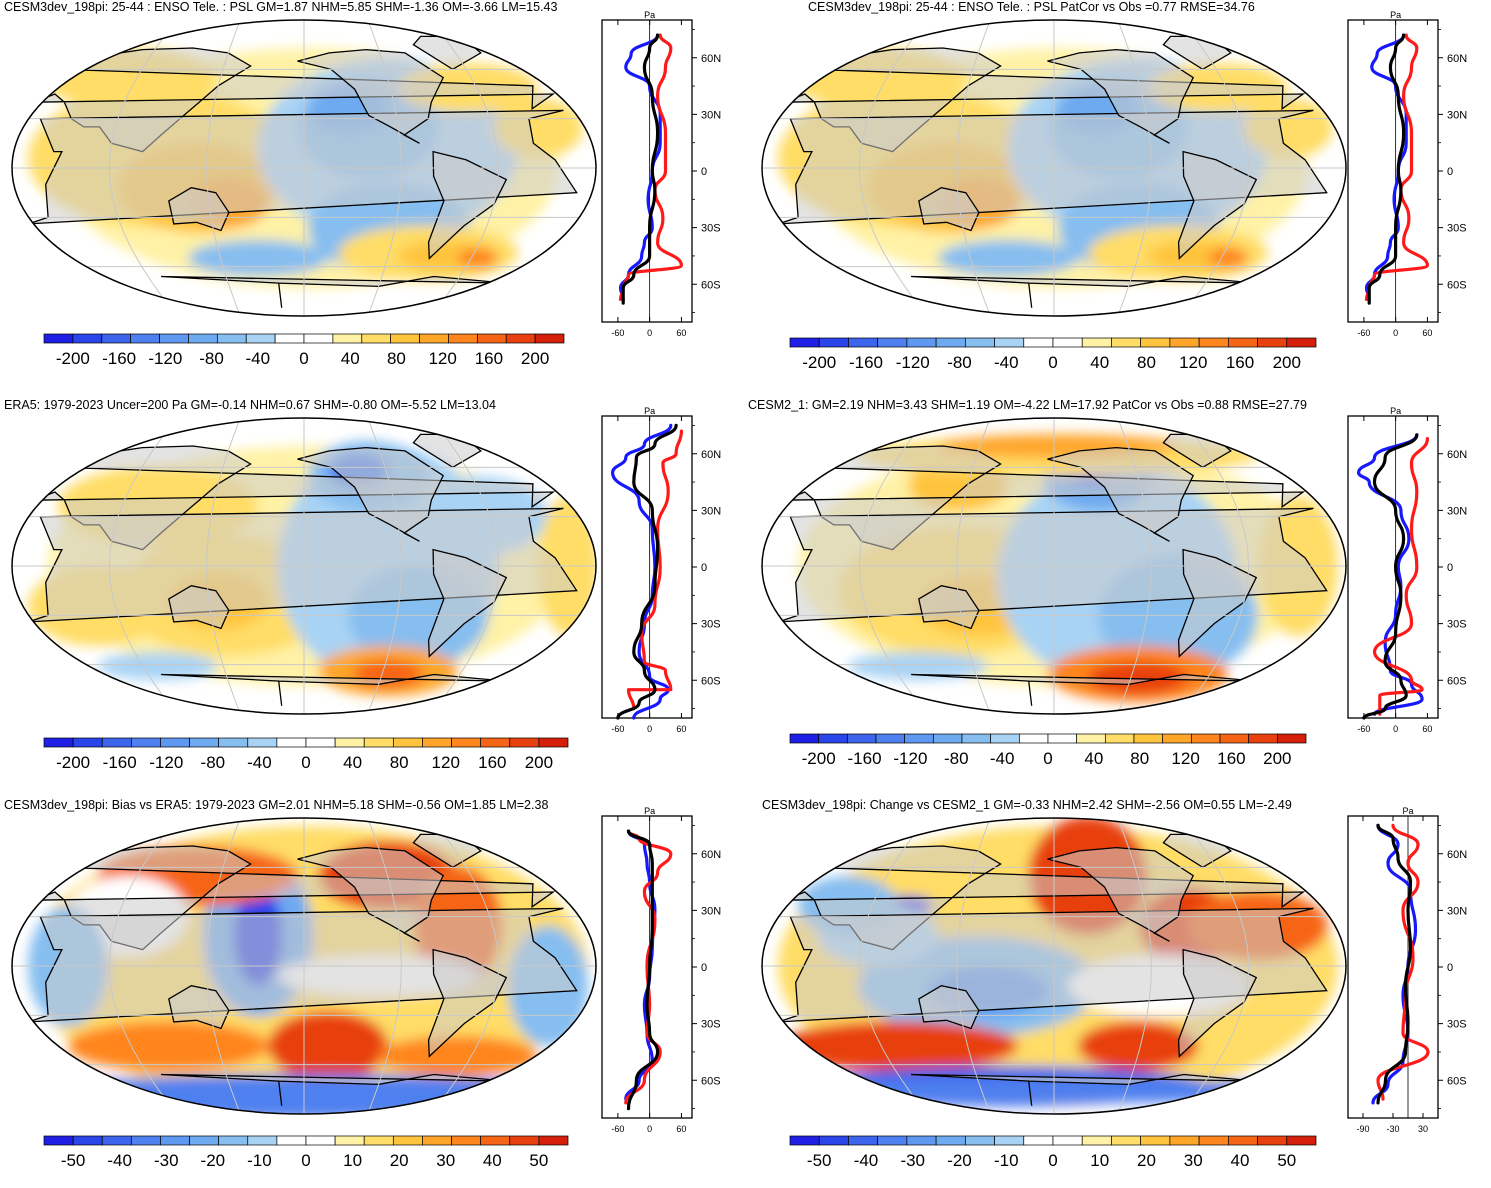 Image resolution: width=1491 pixels, height=1188 pixels. Describe the element at coordinates (1457, 625) in the screenshot. I see `profile-lat-label: 30S` at that location.